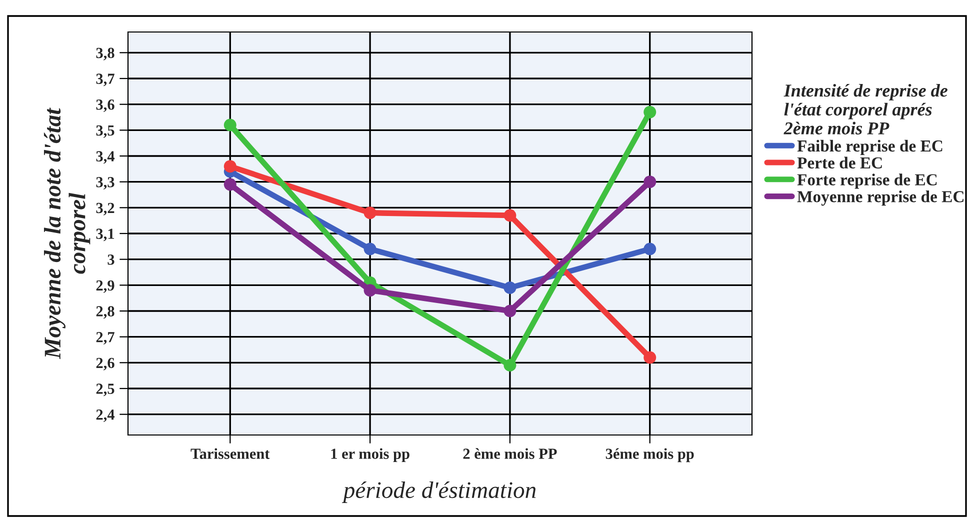 This screenshot has height=524, width=976. What do you see at coordinates (105, 131) in the screenshot?
I see `y-tick-label: 3,5` at bounding box center [105, 131].